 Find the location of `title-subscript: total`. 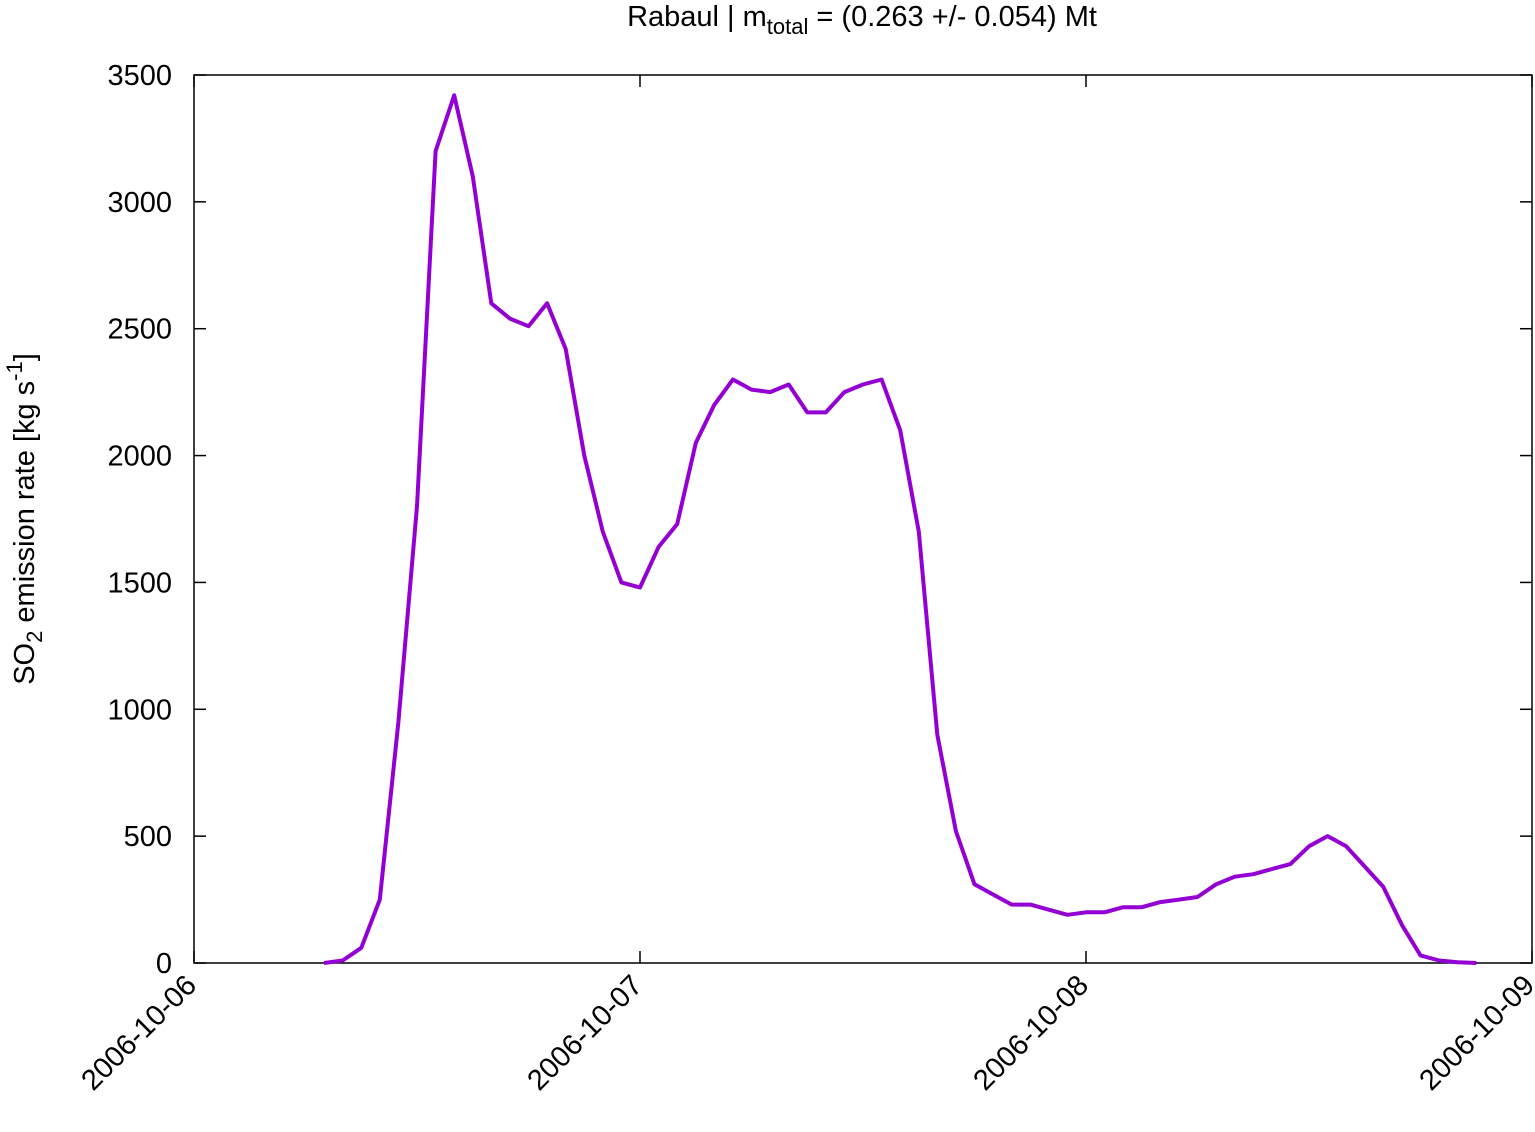

title-subscript: total is located at coordinates (788, 26).